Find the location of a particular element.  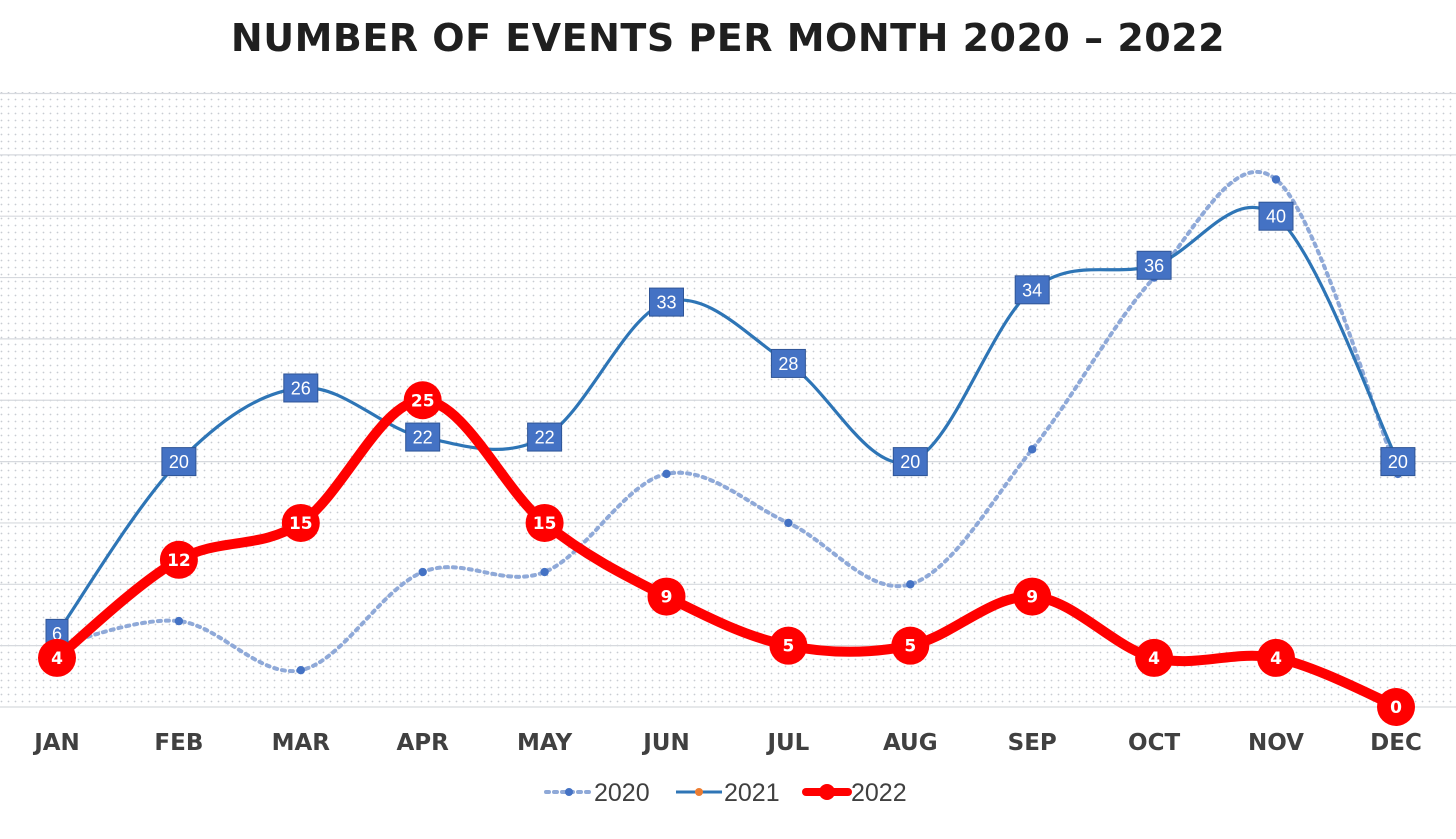

data-label-2022: 25 is located at coordinates (423, 401).